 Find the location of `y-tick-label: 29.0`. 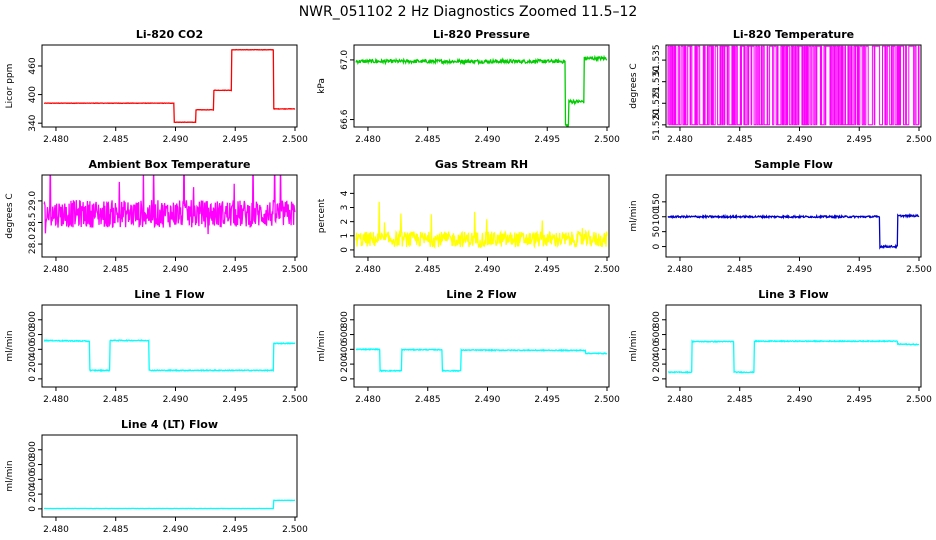

y-tick-label: 29.0 is located at coordinates (33, 201).